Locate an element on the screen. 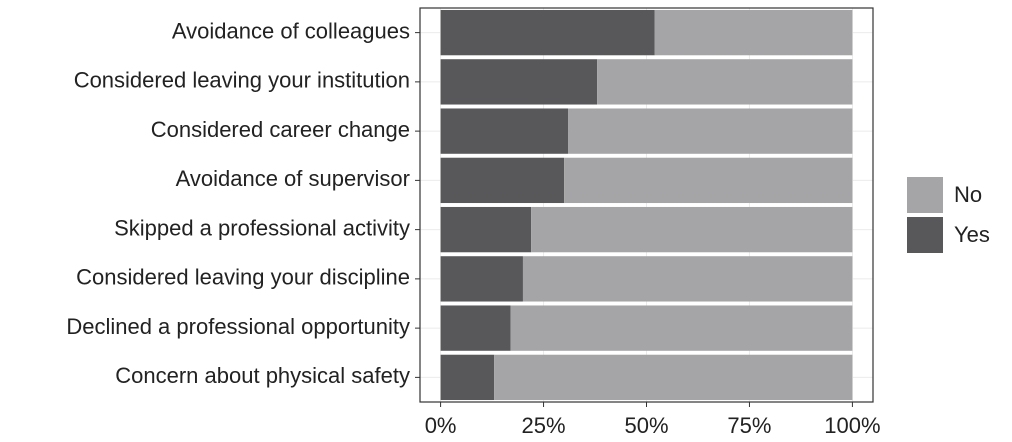  y-tick-label: Concern about physical safety is located at coordinates (262, 375).